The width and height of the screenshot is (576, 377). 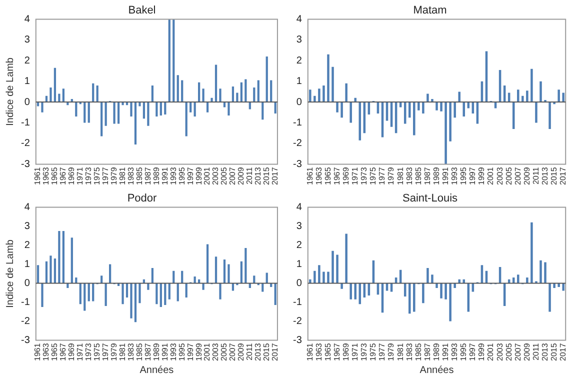 What do you see at coordinates (10, 91) in the screenshot?
I see `y-axis-title: Indice de Lamb` at bounding box center [10, 91].